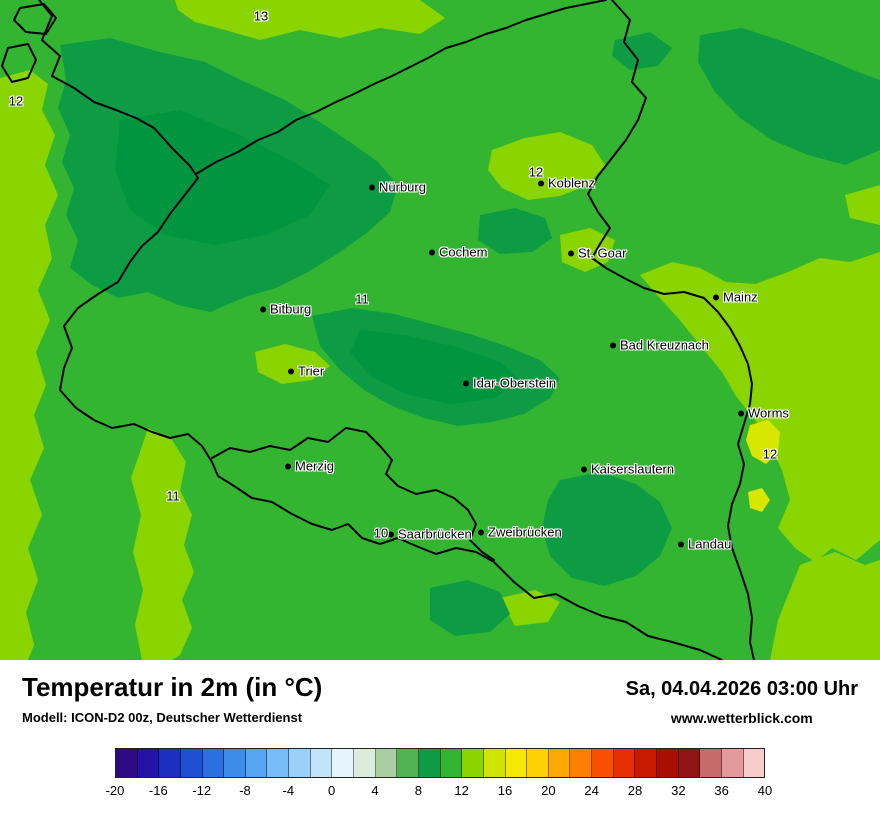 The image size is (880, 830). Describe the element at coordinates (461, 790) in the screenshot. I see `colorbar-tick-label: 12` at that location.